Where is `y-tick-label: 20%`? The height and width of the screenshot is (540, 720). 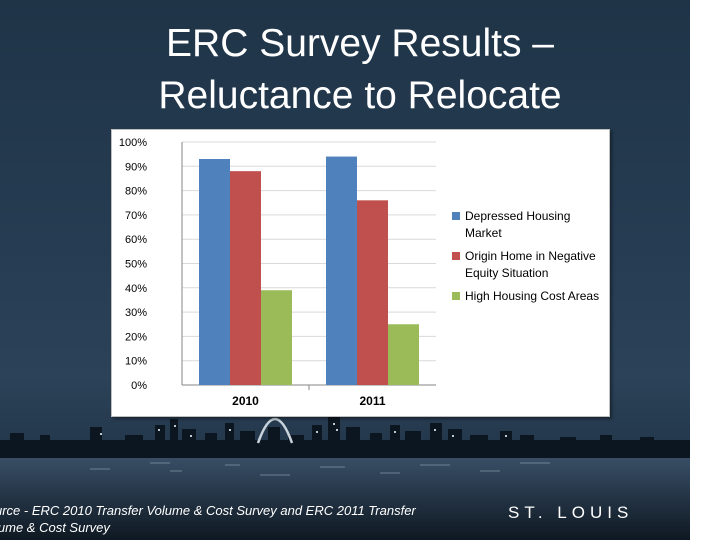 y-tick-label: 20% is located at coordinates (136, 337).